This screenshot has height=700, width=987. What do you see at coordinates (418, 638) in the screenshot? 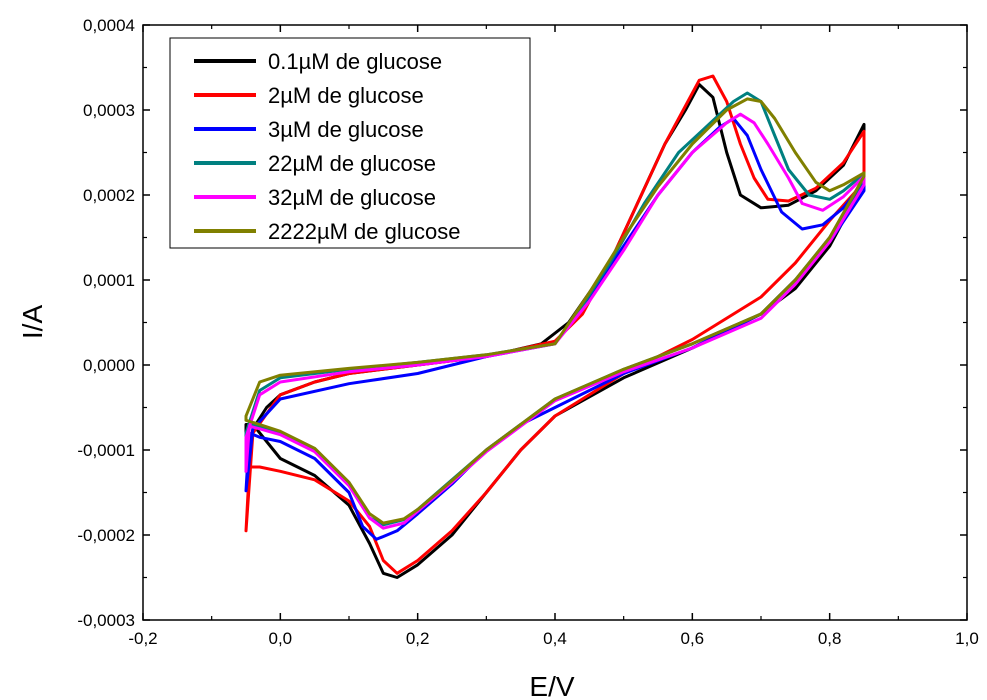
I see `x-tick-label: 0,2` at bounding box center [418, 638].